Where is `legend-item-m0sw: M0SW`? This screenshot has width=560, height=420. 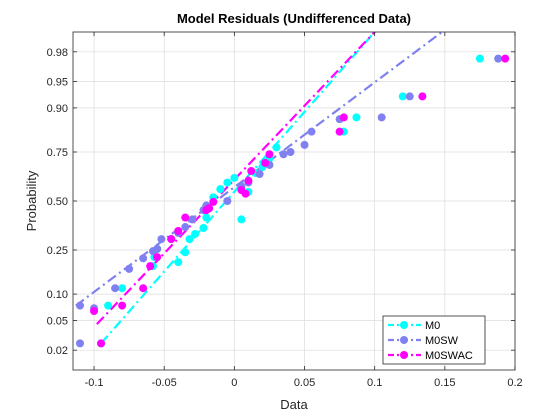 legend-item-m0sw: M0SW is located at coordinates (423, 341).